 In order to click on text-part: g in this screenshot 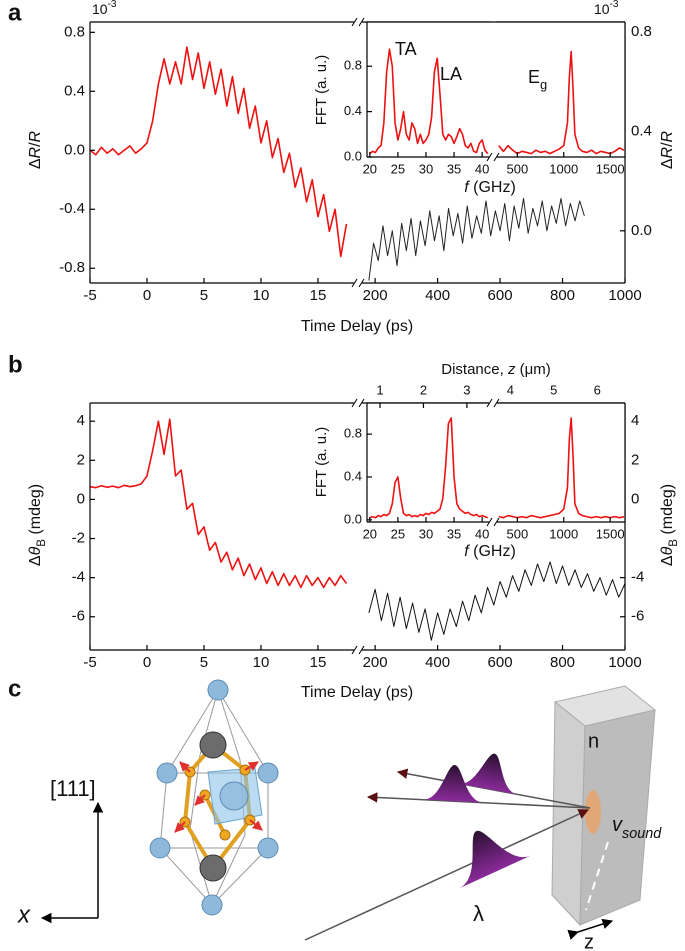, I will do `click(543, 84)`.